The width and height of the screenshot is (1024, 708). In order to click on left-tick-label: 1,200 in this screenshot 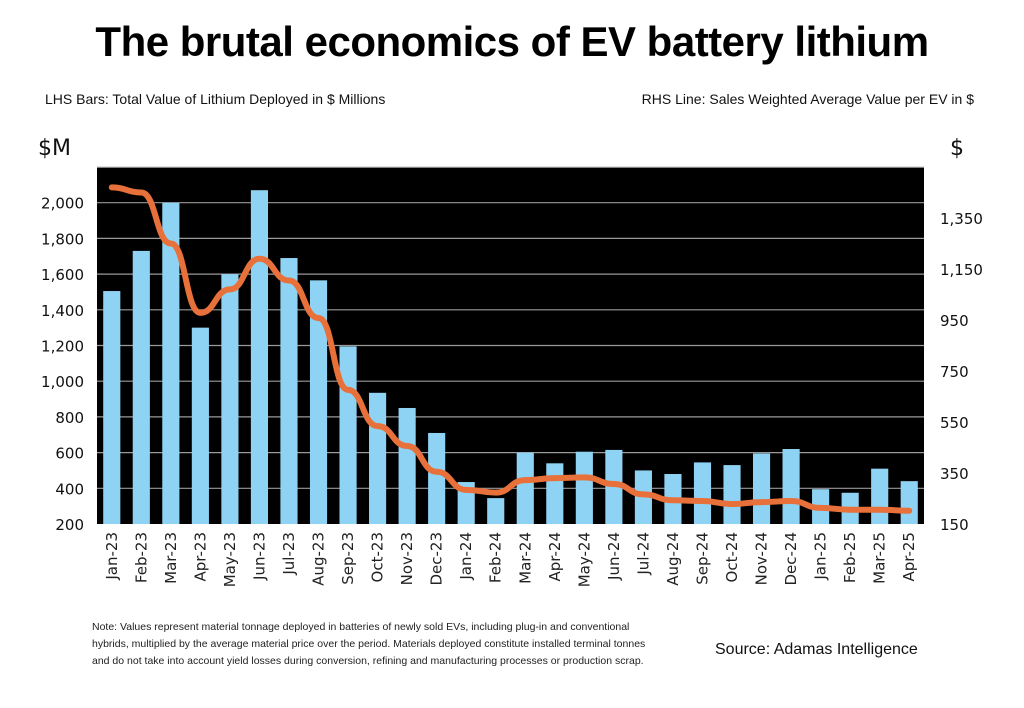, I will do `click(62, 347)`.